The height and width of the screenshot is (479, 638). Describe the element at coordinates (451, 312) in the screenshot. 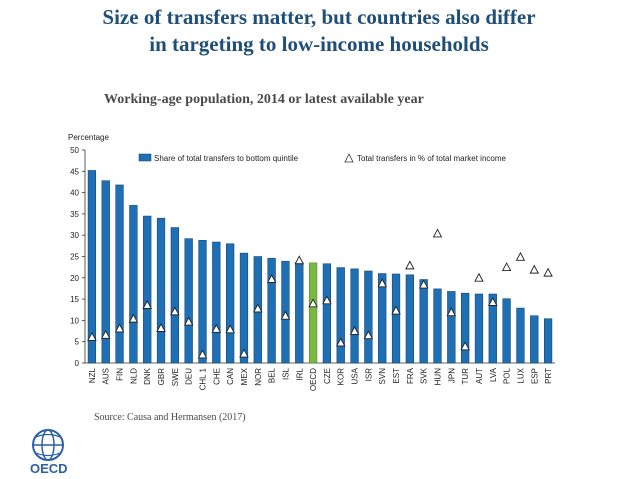

I see `marker-jpn` at that location.